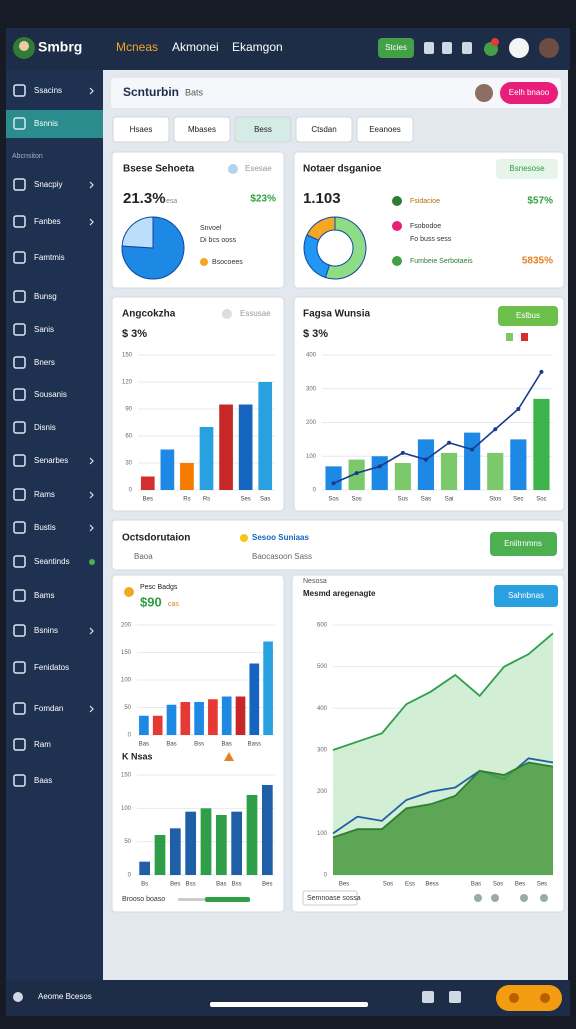 Image resolution: width=576 pixels, height=1029 pixels. I want to click on tab-label: Bess, so click(263, 129).